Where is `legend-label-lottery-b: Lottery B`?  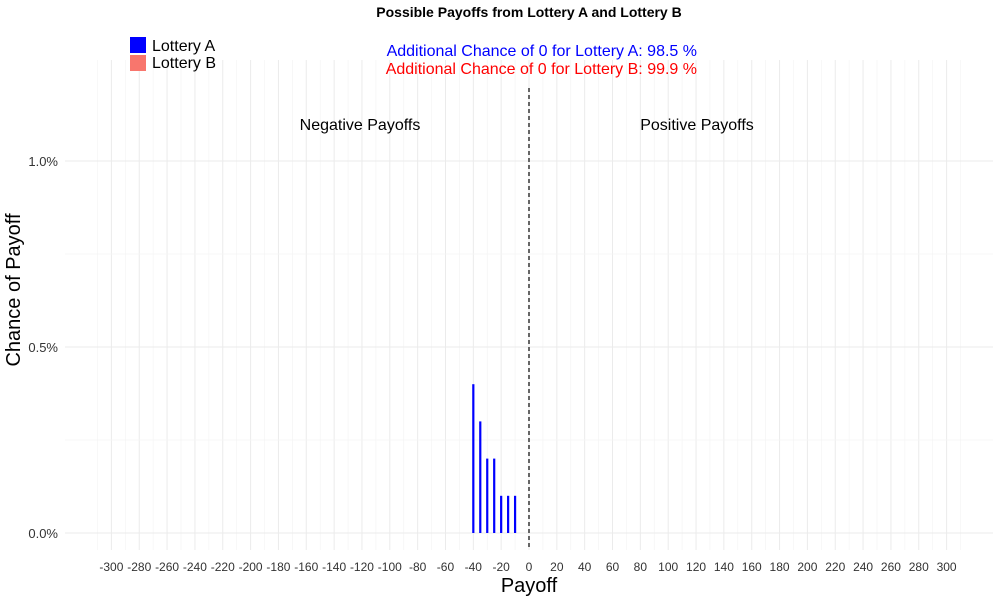
legend-label-lottery-b: Lottery B is located at coordinates (184, 63).